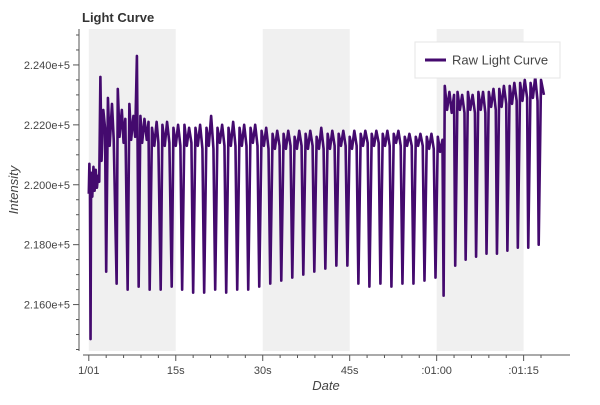 The width and height of the screenshot is (600, 405). What do you see at coordinates (325, 385) in the screenshot?
I see `x-axis-label: Date` at bounding box center [325, 385].